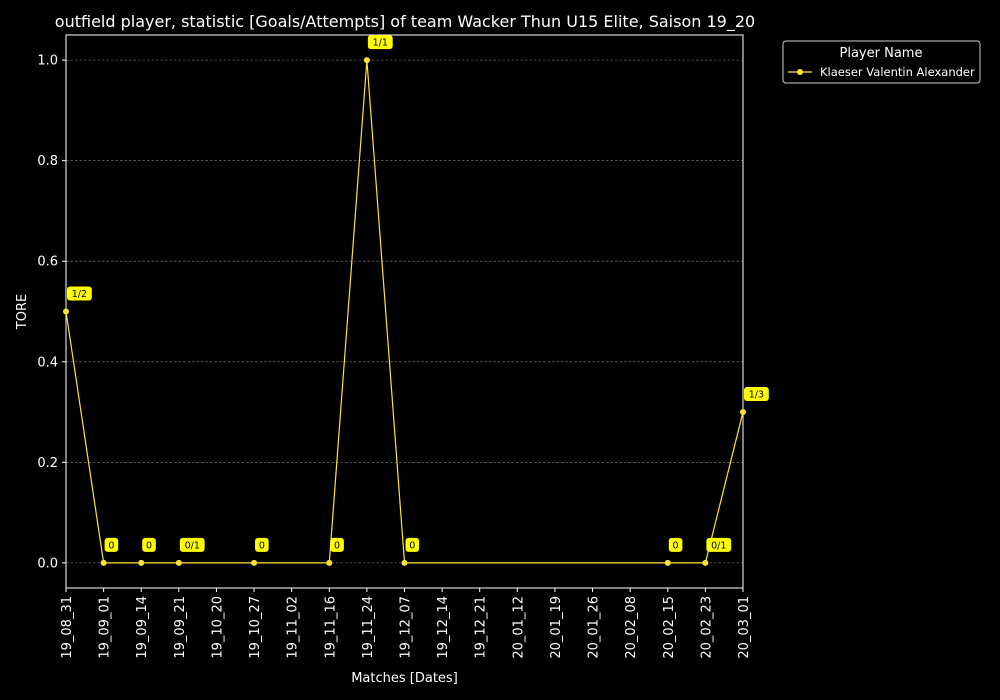  I want to click on y-axis-label: TORE, so click(22, 312).